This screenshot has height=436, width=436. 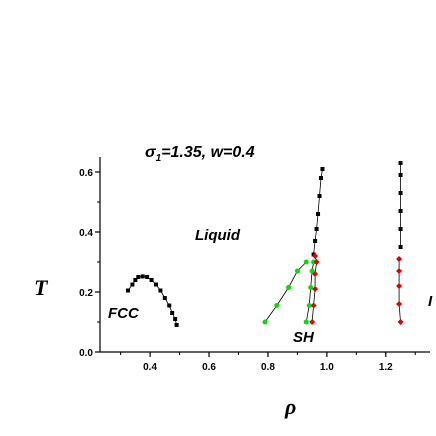 What do you see at coordinates (386, 367) in the screenshot?
I see `x-tick-label: 1.2` at bounding box center [386, 367].